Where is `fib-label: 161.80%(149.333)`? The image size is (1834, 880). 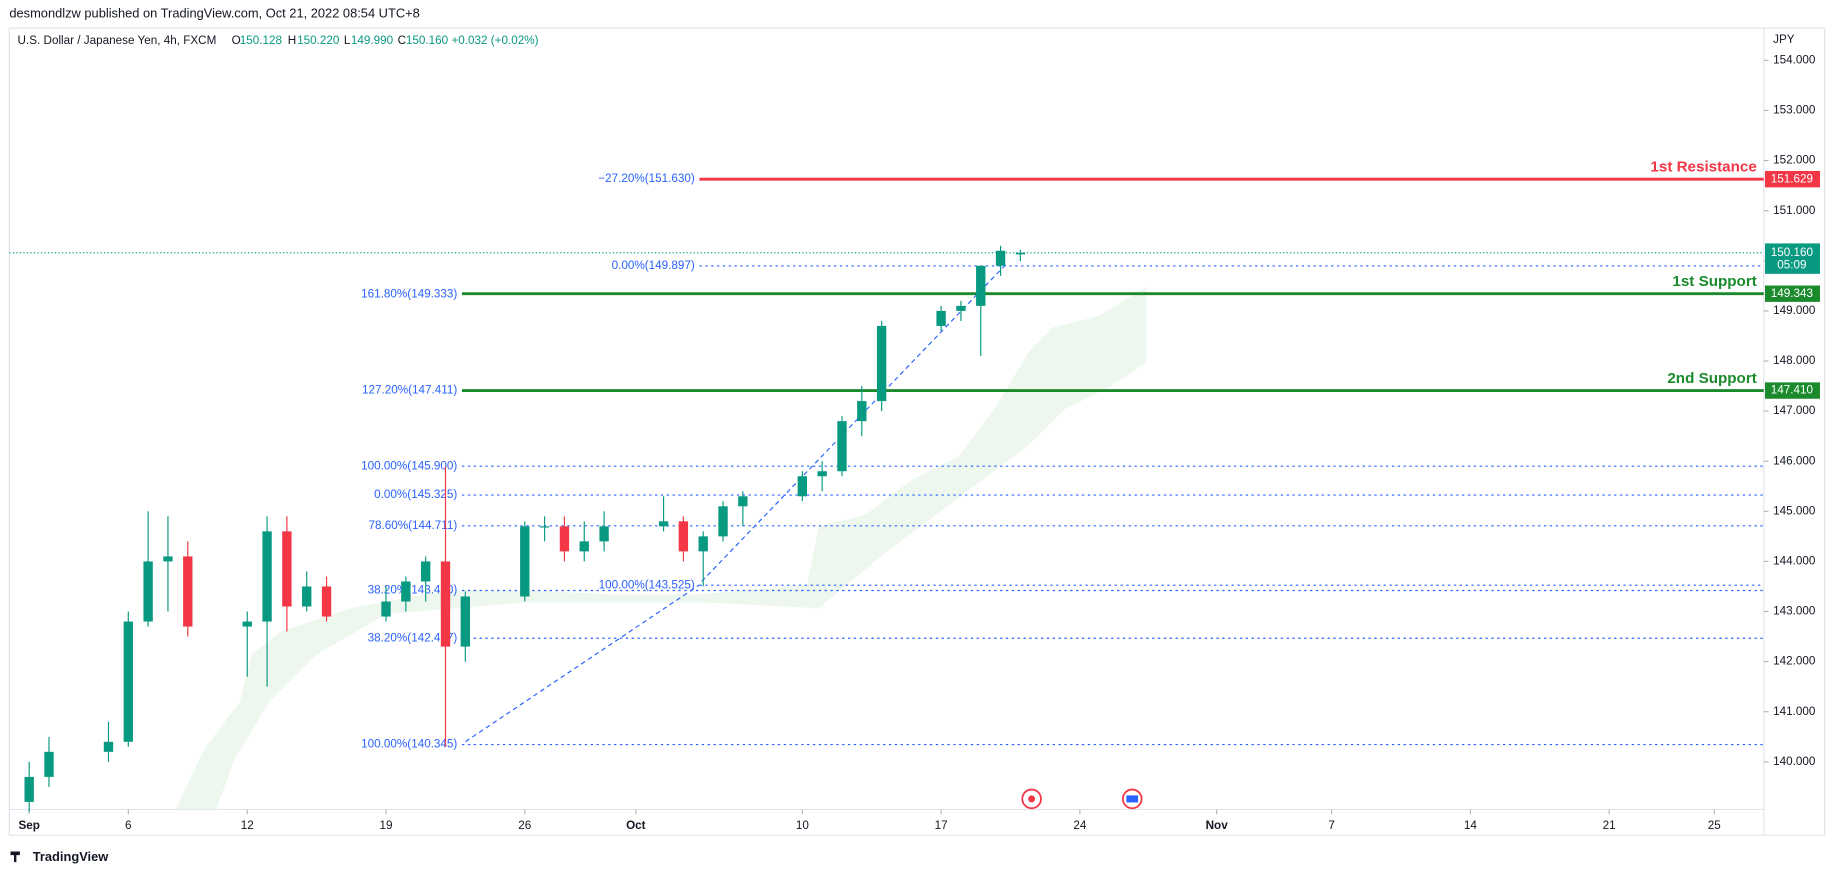
fib-label: 161.80%(149.333) is located at coordinates (409, 293).